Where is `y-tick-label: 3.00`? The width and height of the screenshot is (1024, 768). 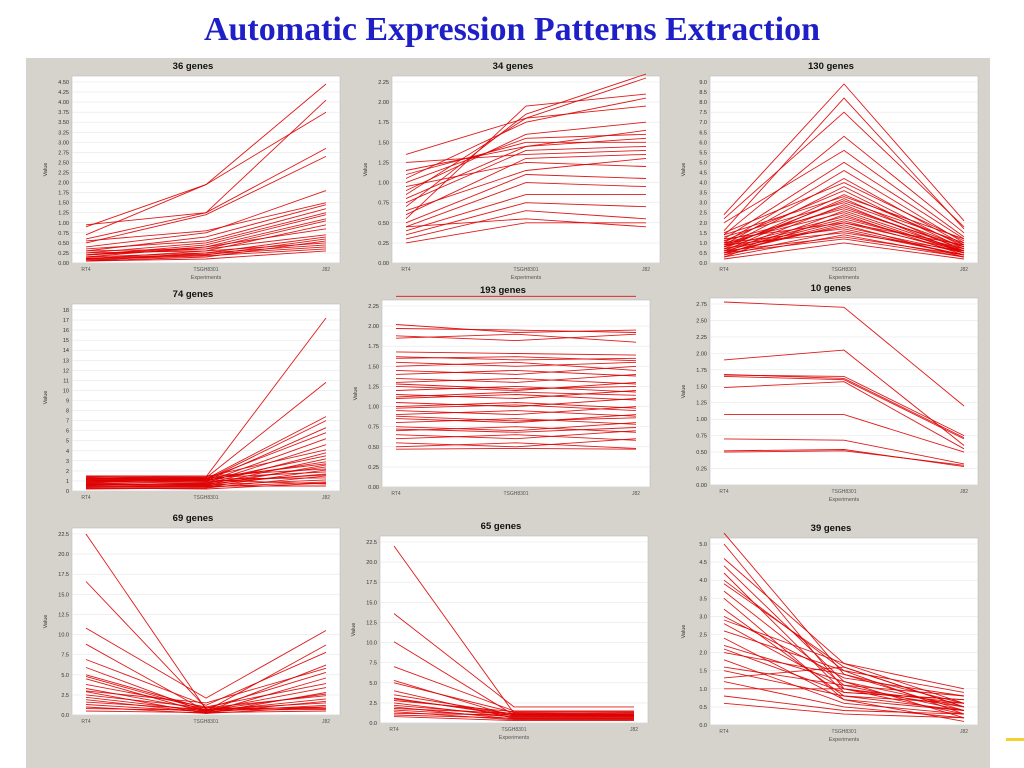 y-tick-label: 3.00 is located at coordinates (63, 143).